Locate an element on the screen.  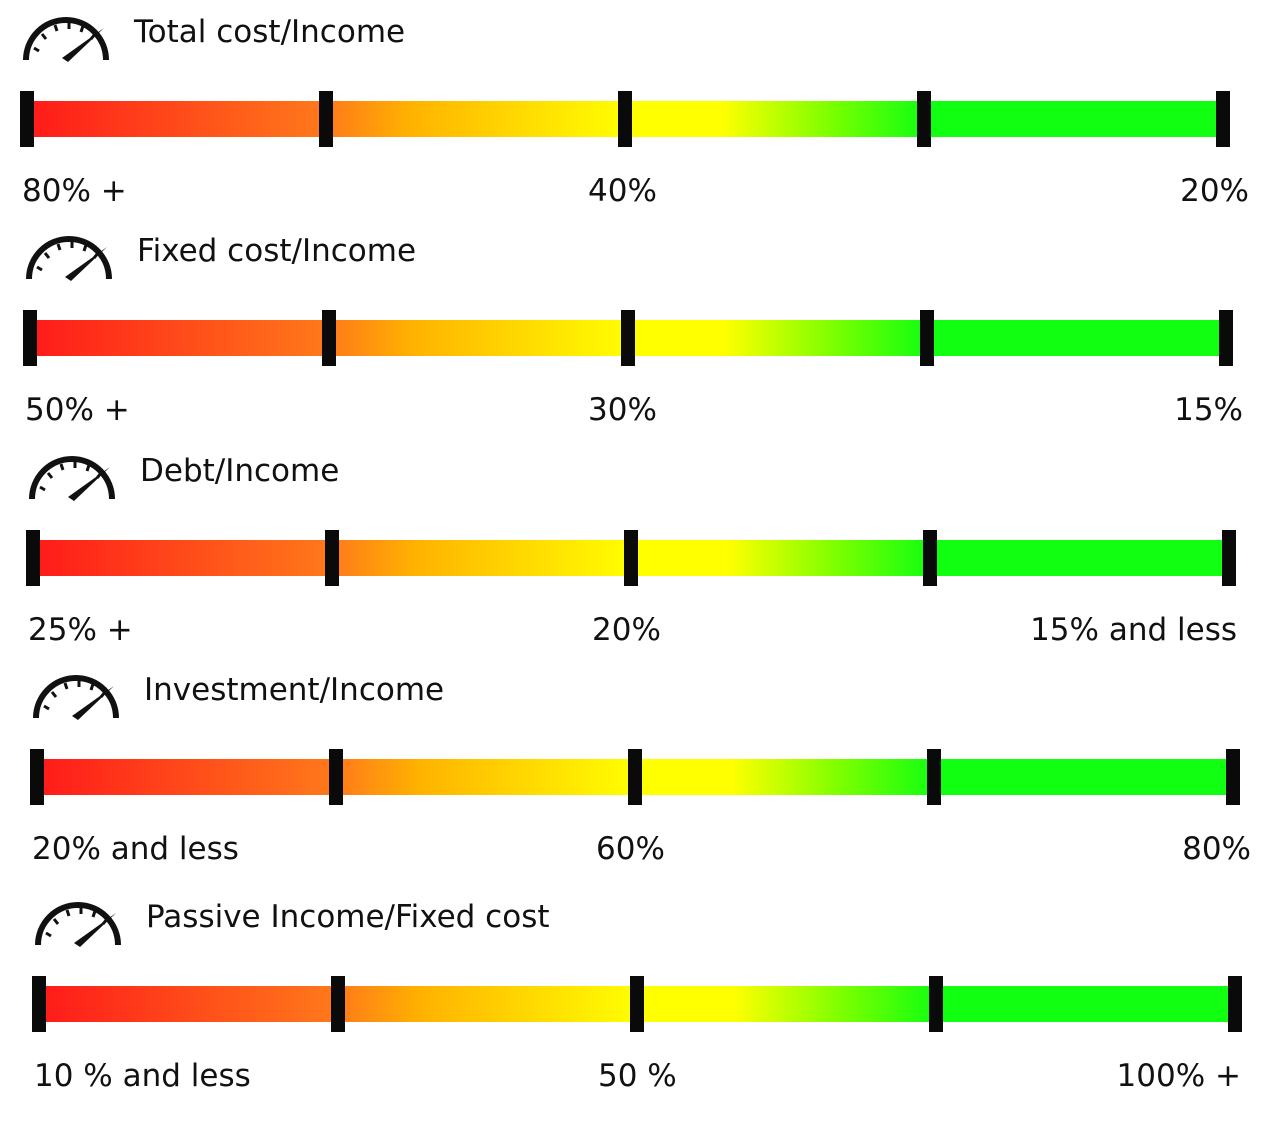
gauge-label-left: 80% + is located at coordinates (74, 191).